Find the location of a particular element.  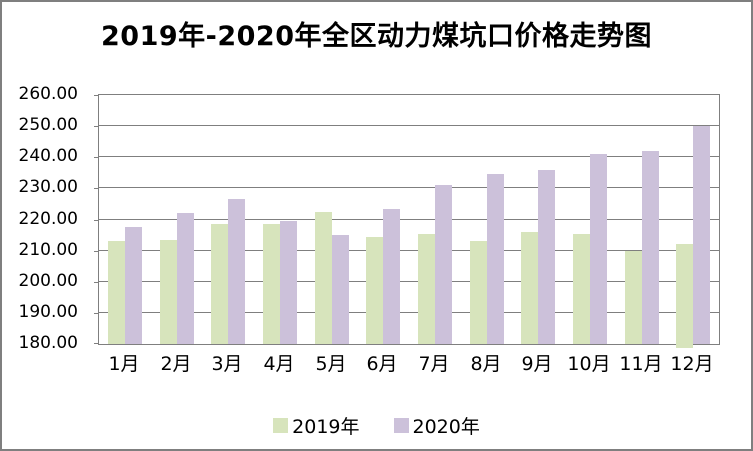

y-axis-label: 260.00 is located at coordinates (48, 94).